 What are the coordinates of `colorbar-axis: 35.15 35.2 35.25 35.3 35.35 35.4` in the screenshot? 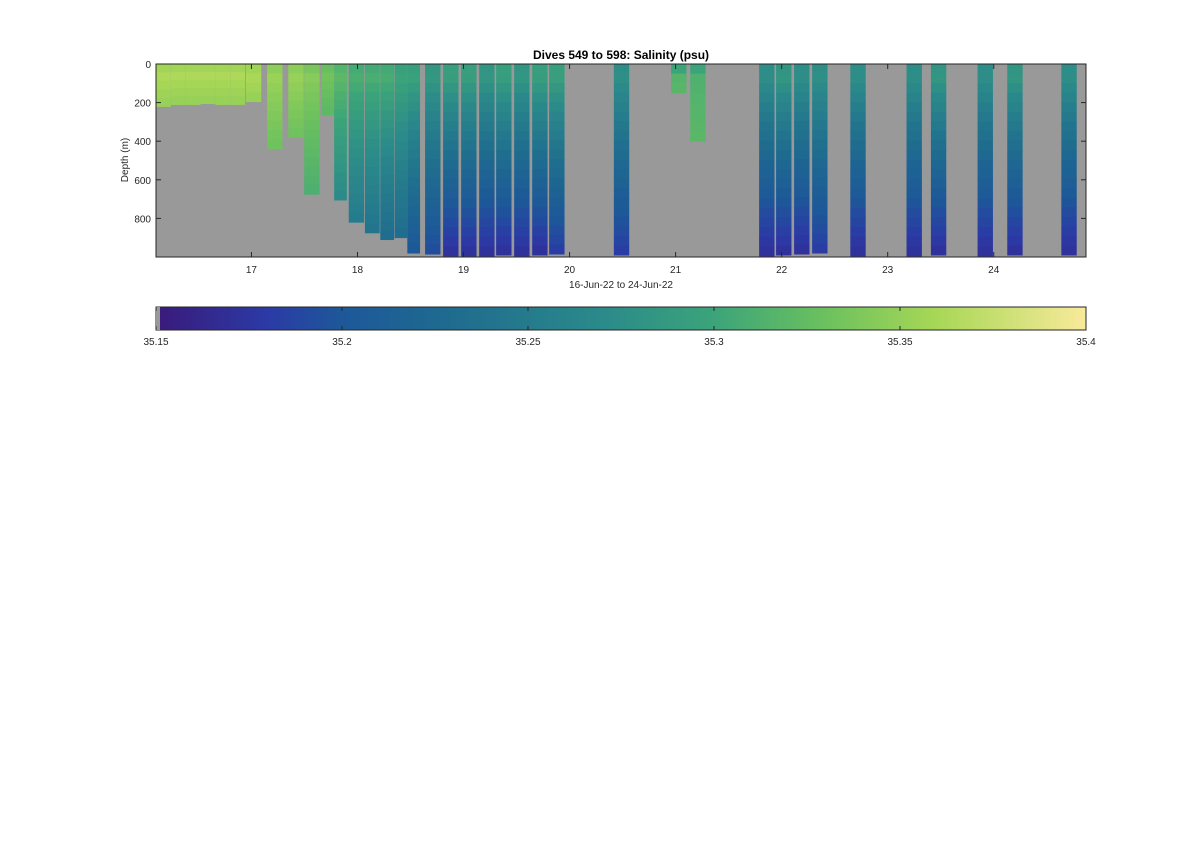 It's located at (619, 327).